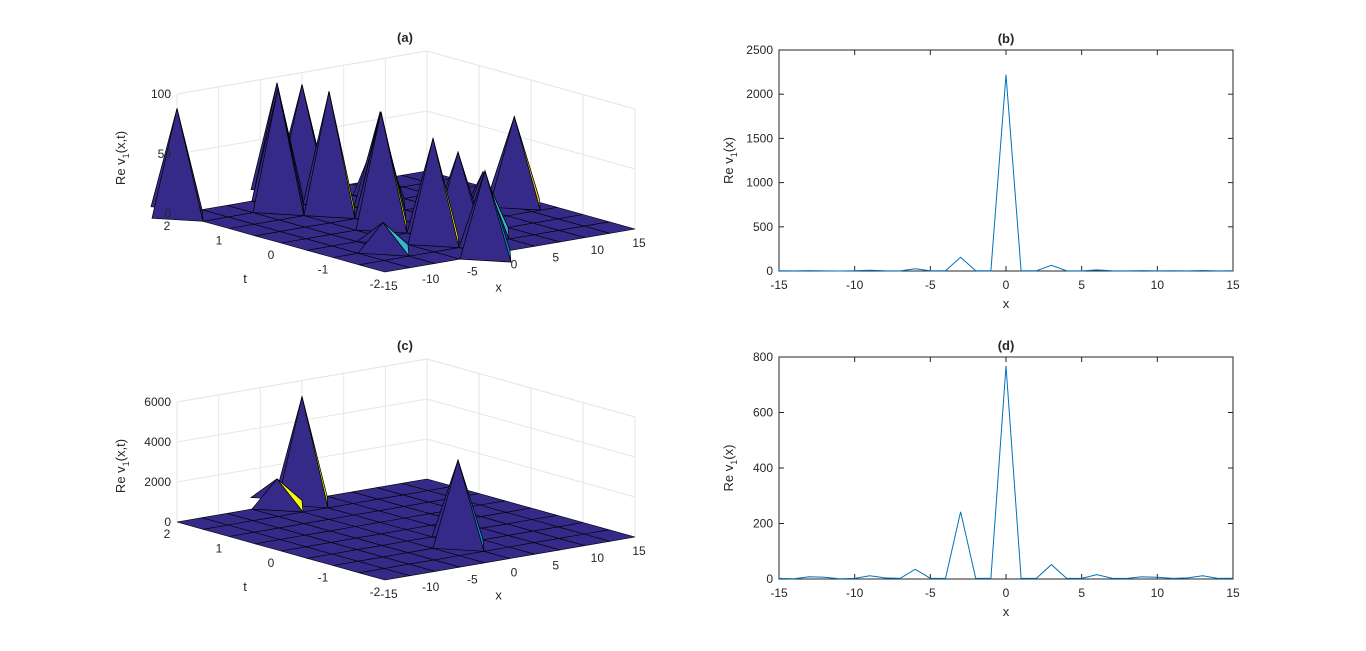 This screenshot has height=651, width=1366. I want to click on y-tick-label: 800, so click(763, 357).